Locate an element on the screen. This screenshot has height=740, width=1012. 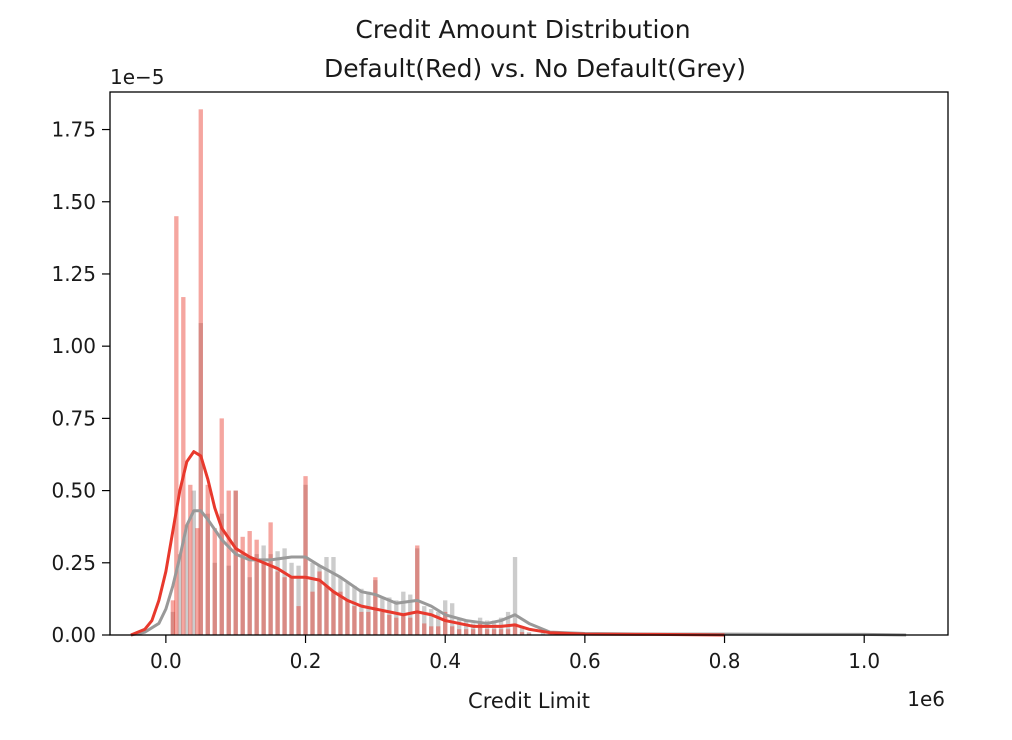
y-tick-label: 1.50 is located at coordinates (73, 202).